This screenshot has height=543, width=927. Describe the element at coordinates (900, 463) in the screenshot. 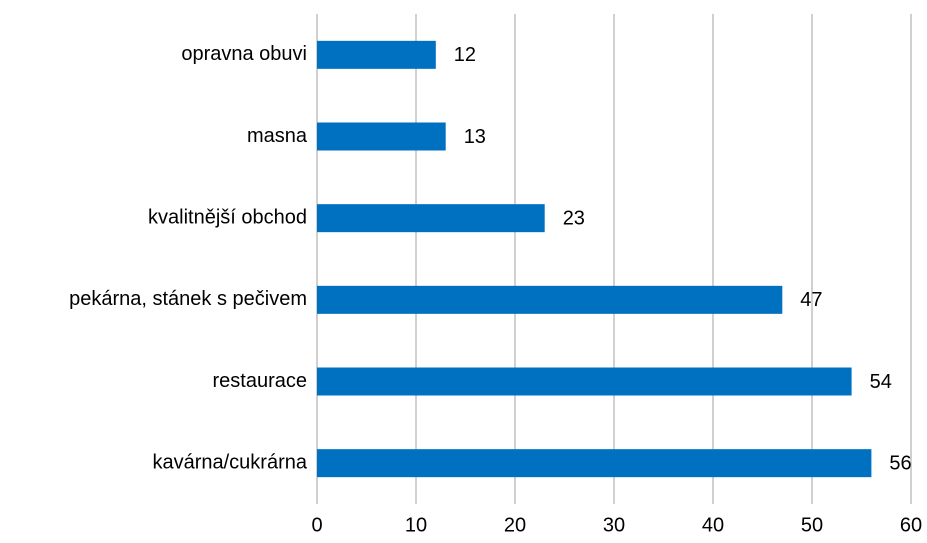

I see `value-label: 56` at that location.